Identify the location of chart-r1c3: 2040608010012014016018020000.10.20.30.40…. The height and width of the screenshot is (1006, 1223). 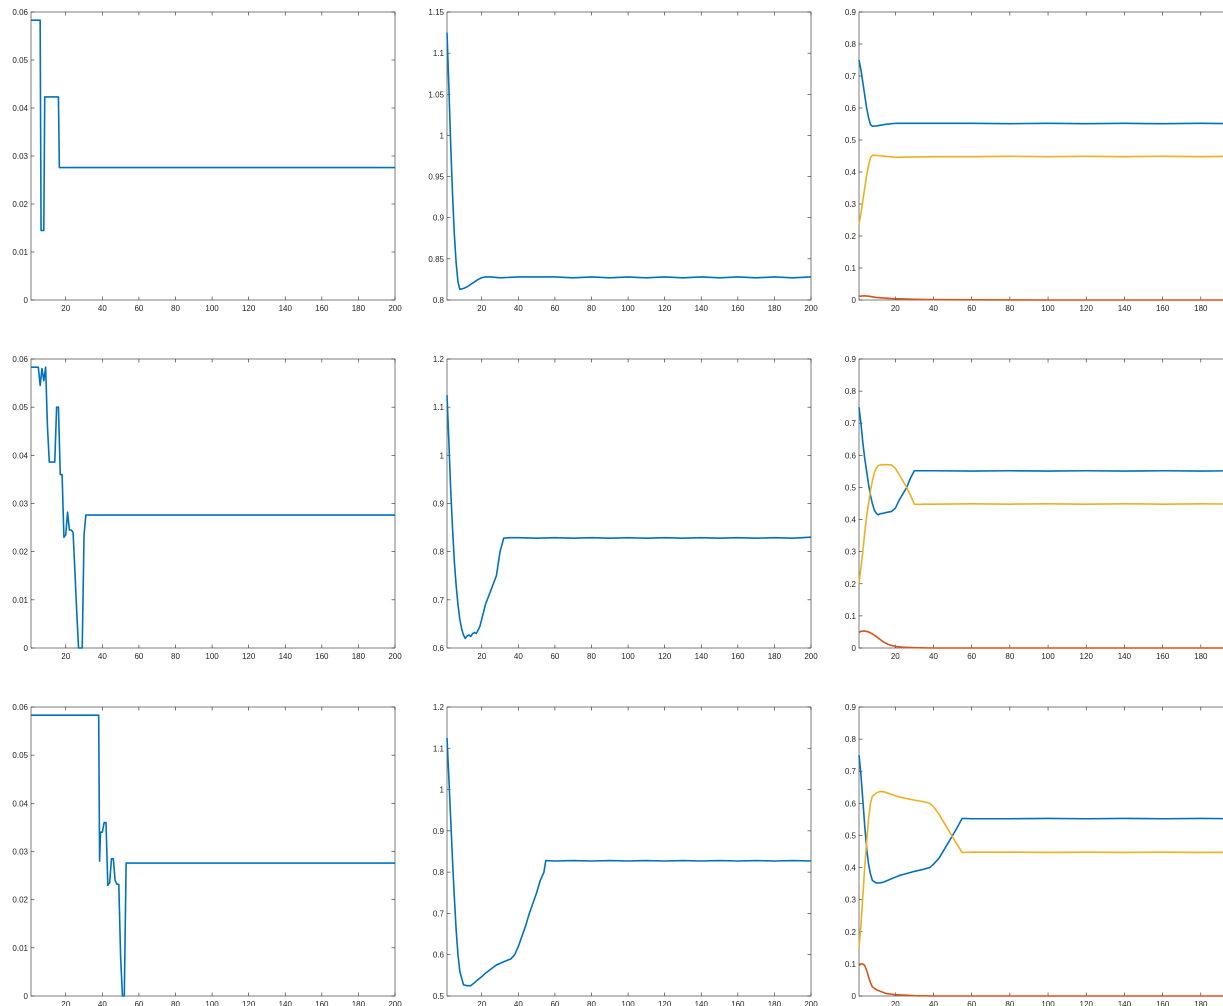
(1034, 160).